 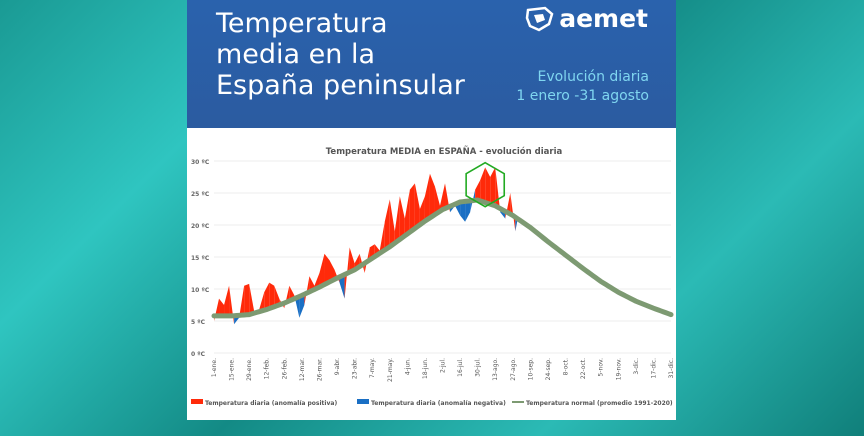 I want to click on legend-label: Temperatura diaria (anomalía positiva), so click(x=271, y=403).